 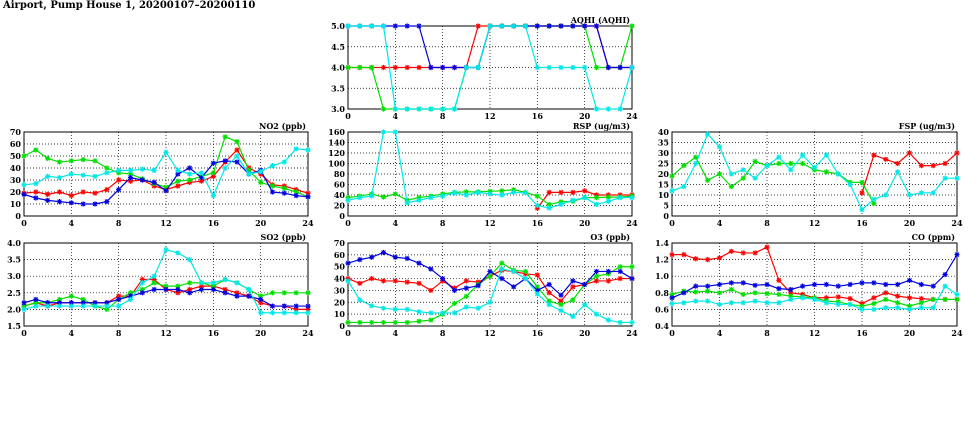 I want to click on so2-ytick-label: 1.5, so click(x=14, y=326).